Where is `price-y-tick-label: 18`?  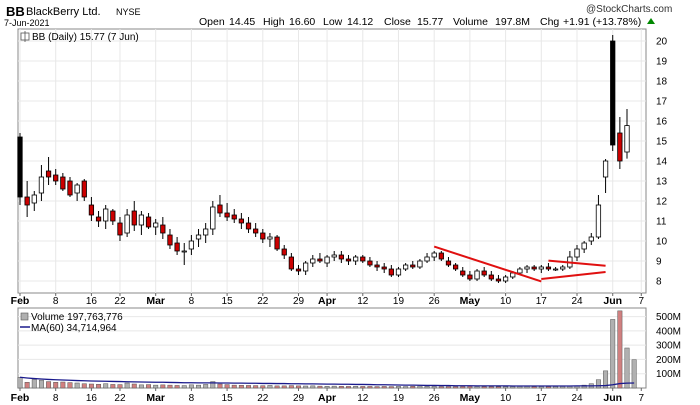 price-y-tick-label: 18 is located at coordinates (662, 82).